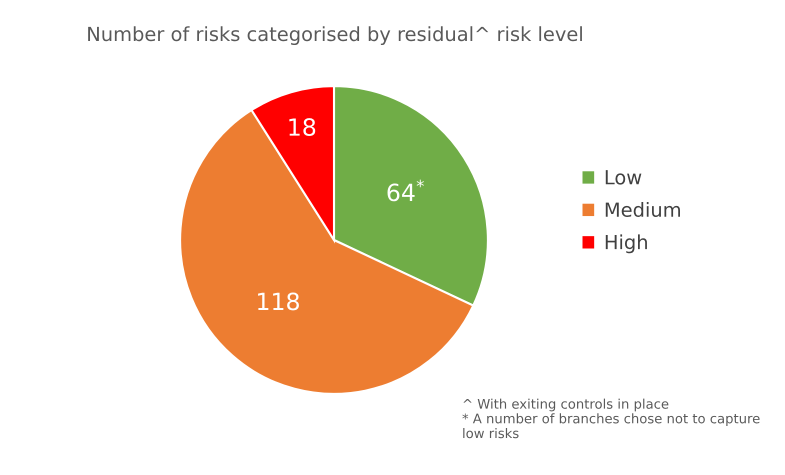 This screenshot has height=475, width=785. Describe the element at coordinates (278, 301) in the screenshot. I see `data-label: 118` at that location.